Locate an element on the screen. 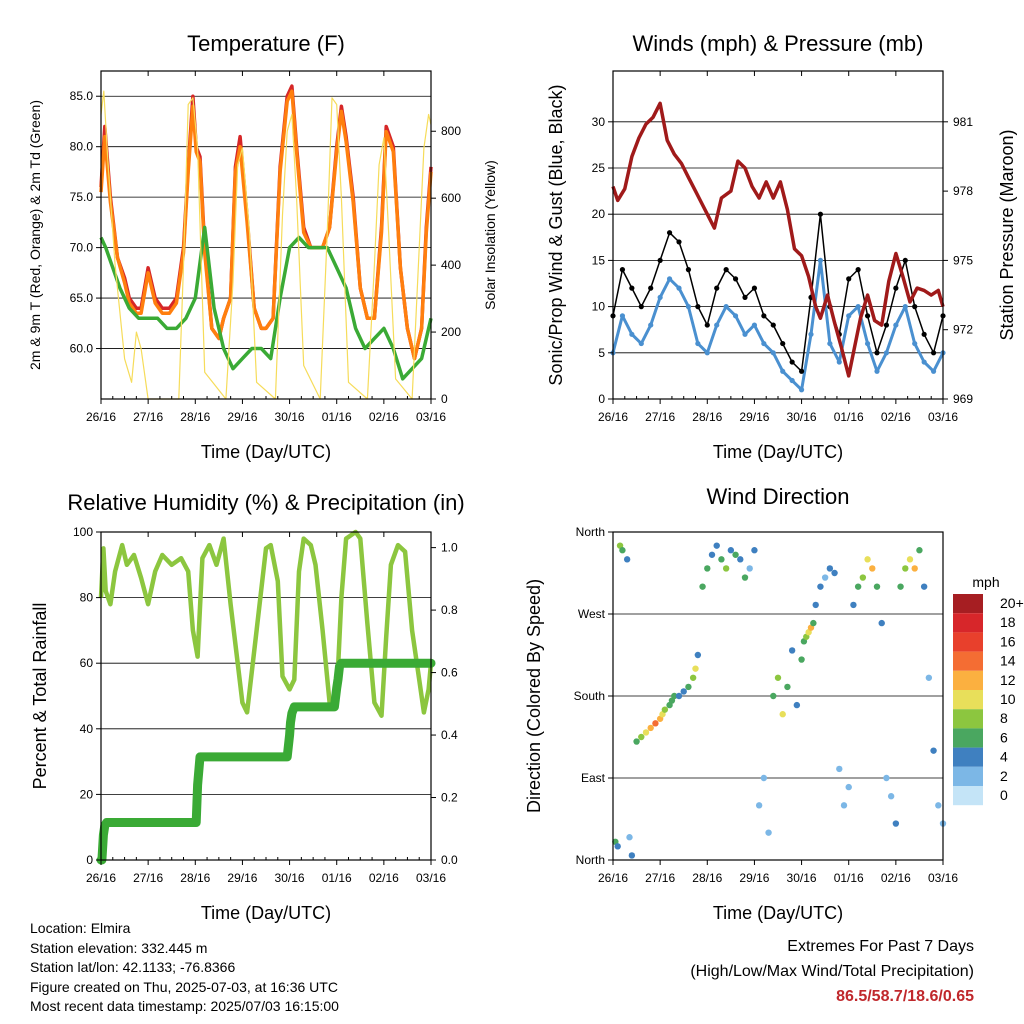 The width and height of the screenshot is (1024, 1024). y-tick-label: 100 is located at coordinates (83, 532).